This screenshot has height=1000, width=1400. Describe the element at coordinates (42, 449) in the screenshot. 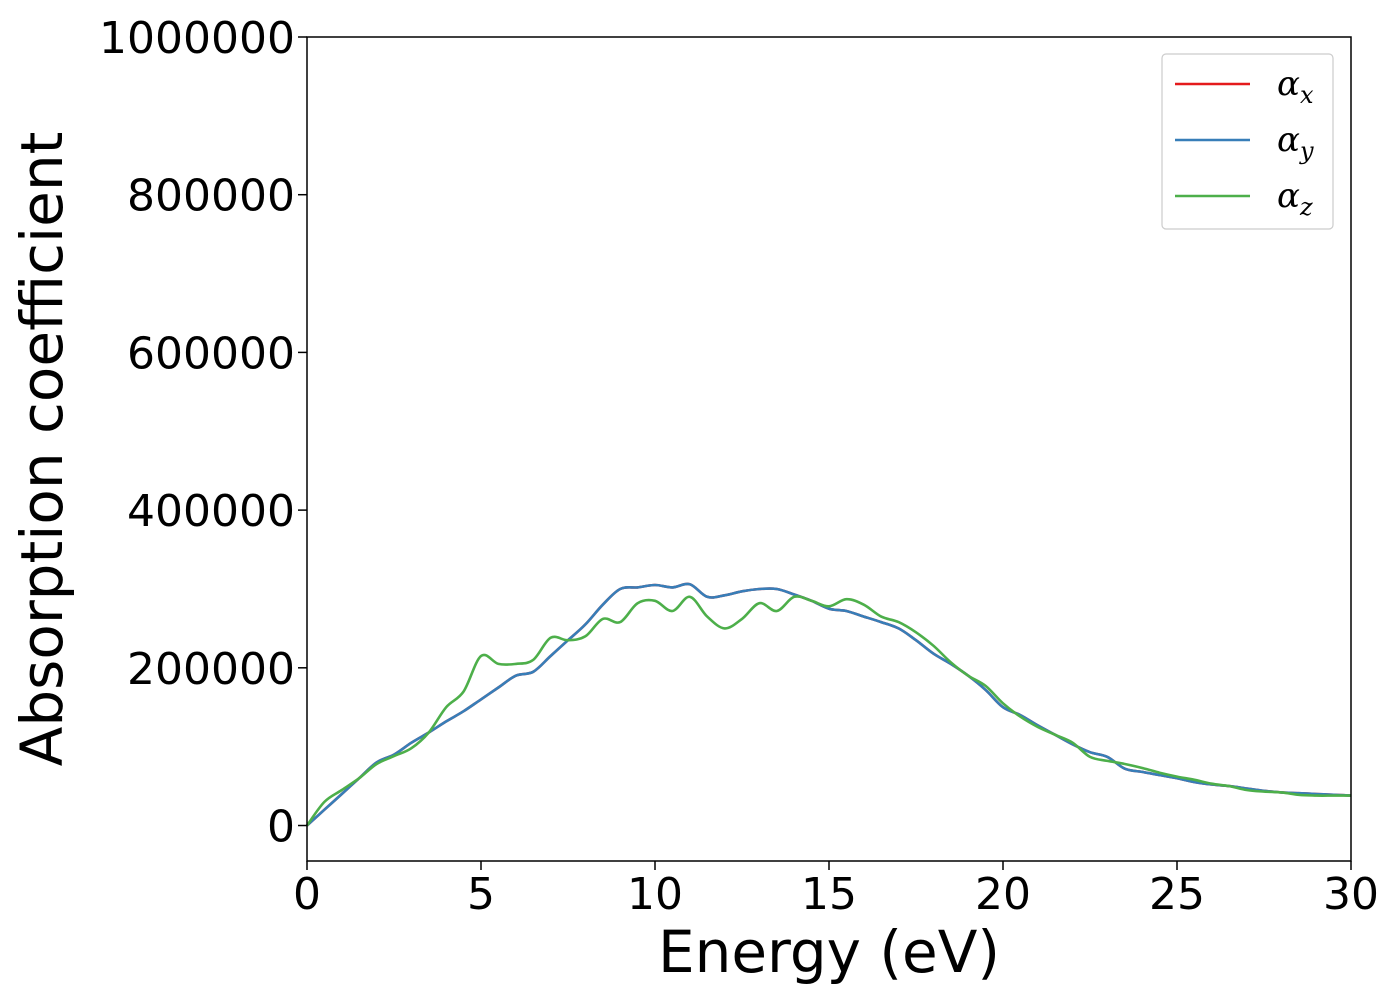

I see `y-axis-label: Absorption coefficient` at that location.